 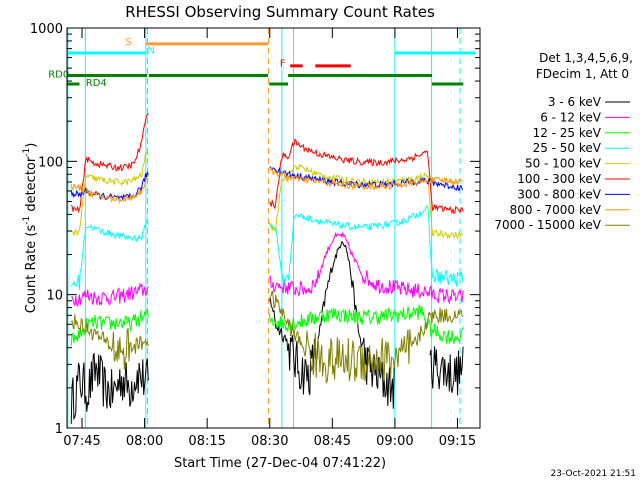 What do you see at coordinates (206, 441) in the screenshot?
I see `x-tick-label: 08:15` at bounding box center [206, 441].